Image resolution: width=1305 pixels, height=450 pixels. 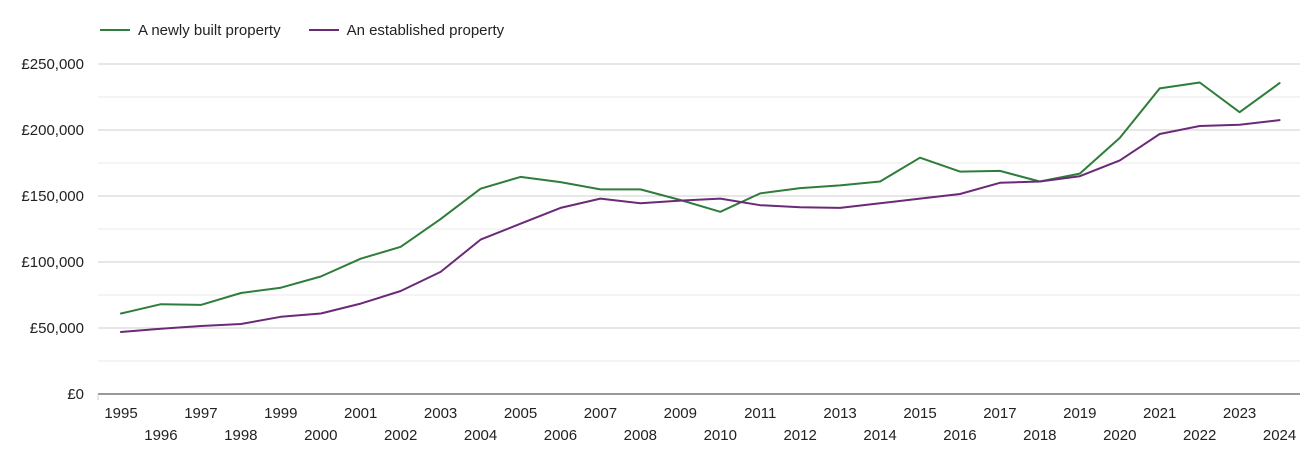 What do you see at coordinates (160, 435) in the screenshot?
I see `x-tick-label: 1996` at bounding box center [160, 435].